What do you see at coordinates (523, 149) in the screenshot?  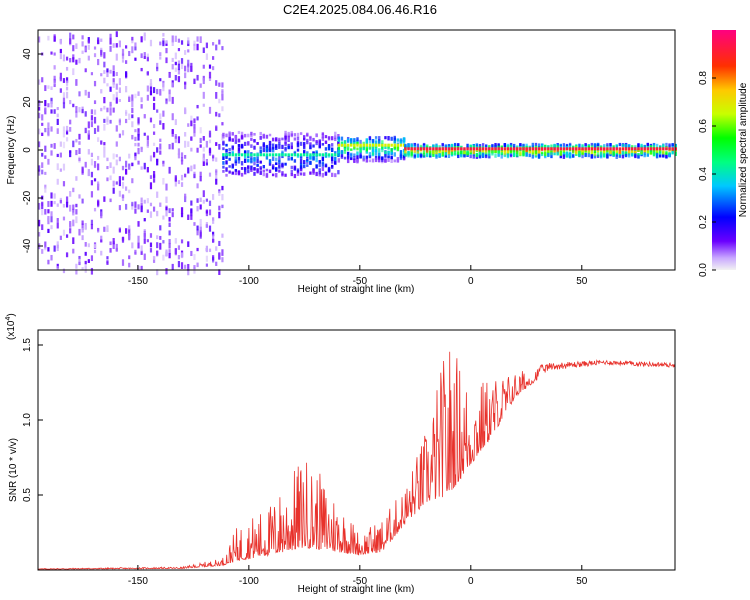 I see `spectrogram-band-1928` at bounding box center [523, 149].